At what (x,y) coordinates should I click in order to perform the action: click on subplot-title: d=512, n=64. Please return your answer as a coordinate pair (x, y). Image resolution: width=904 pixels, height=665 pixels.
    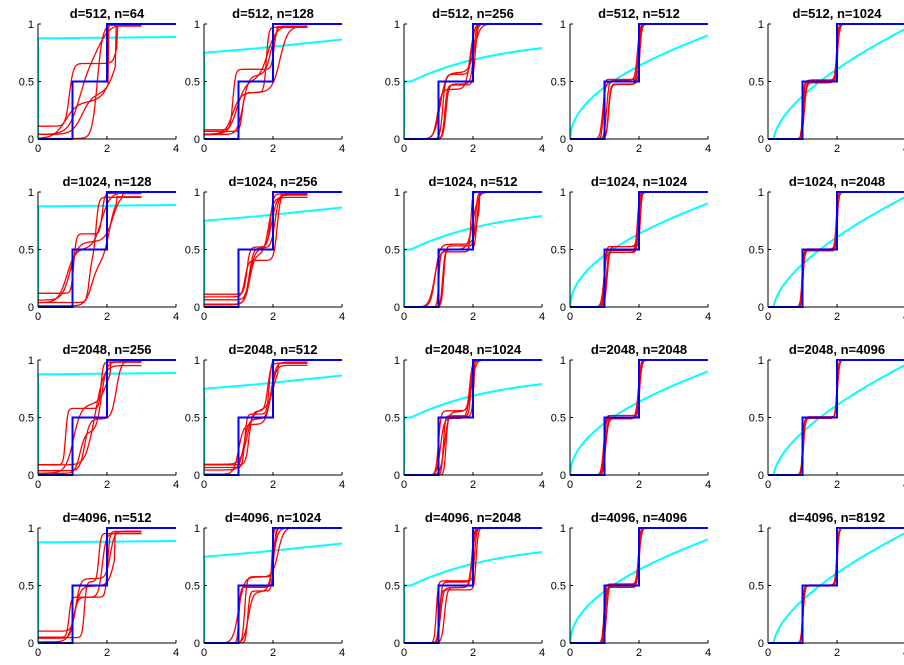
    Looking at the image, I should click on (107, 13).